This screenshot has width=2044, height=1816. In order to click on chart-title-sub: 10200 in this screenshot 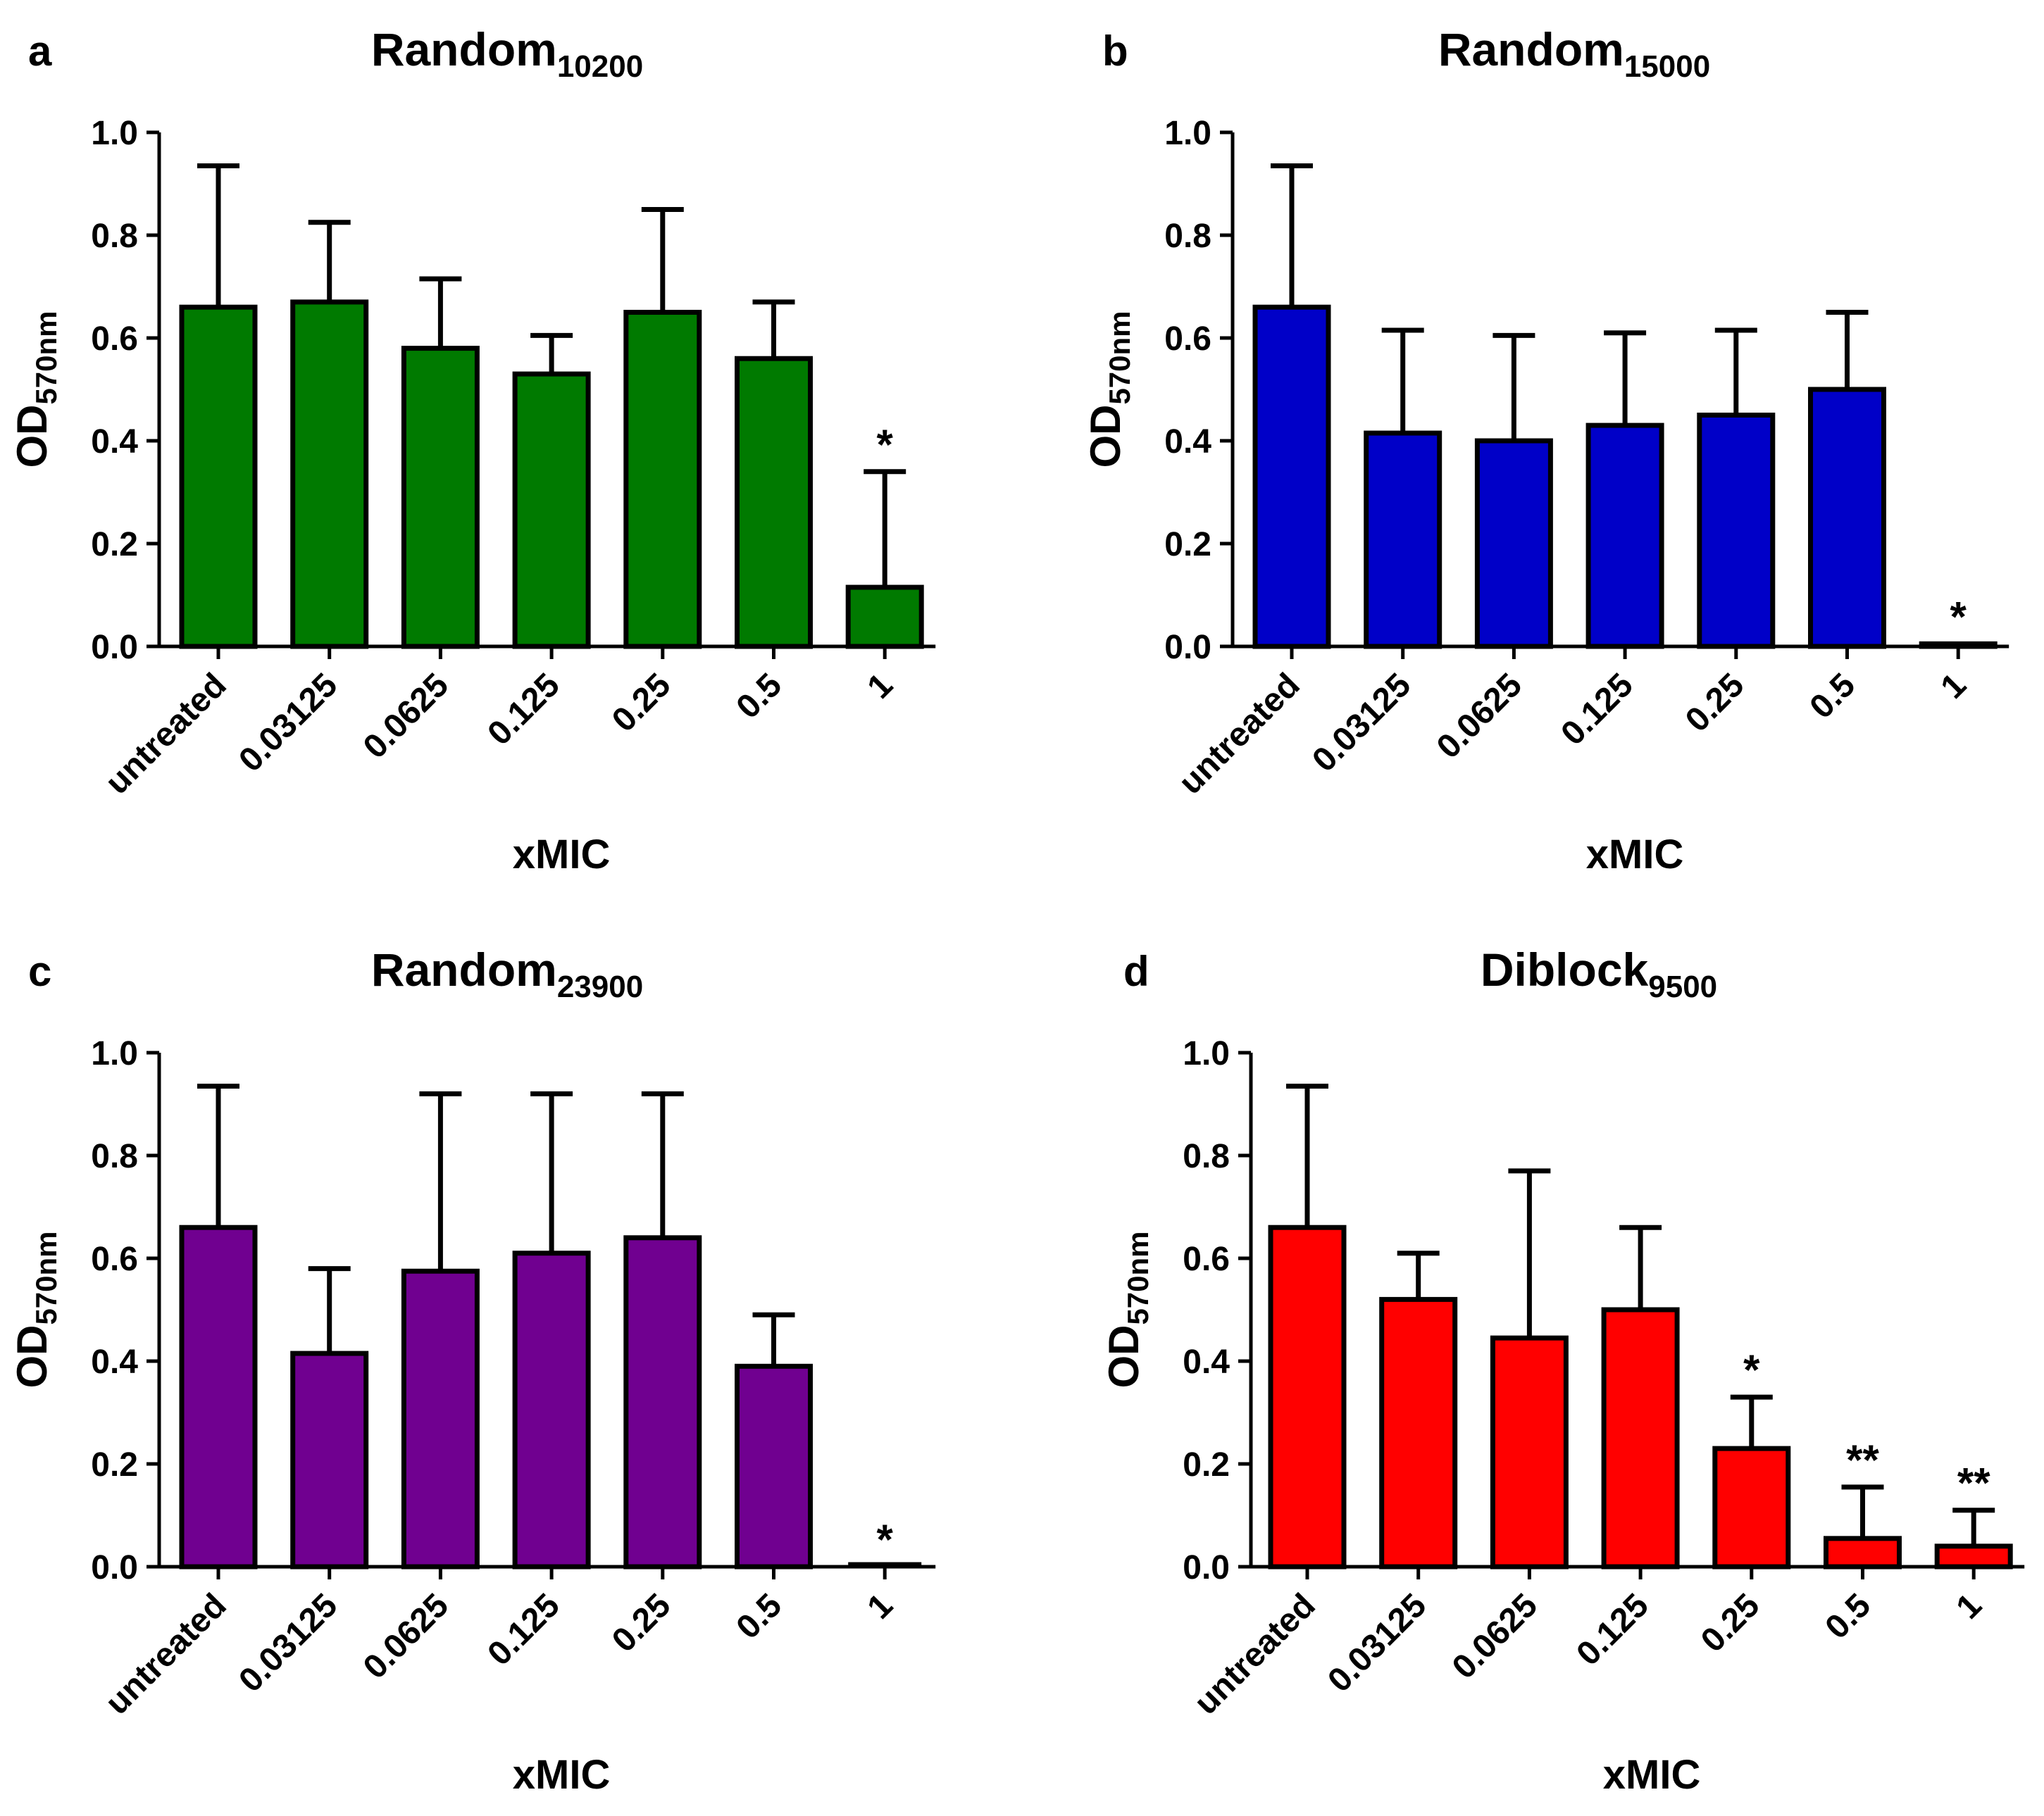, I will do `click(600, 66)`.